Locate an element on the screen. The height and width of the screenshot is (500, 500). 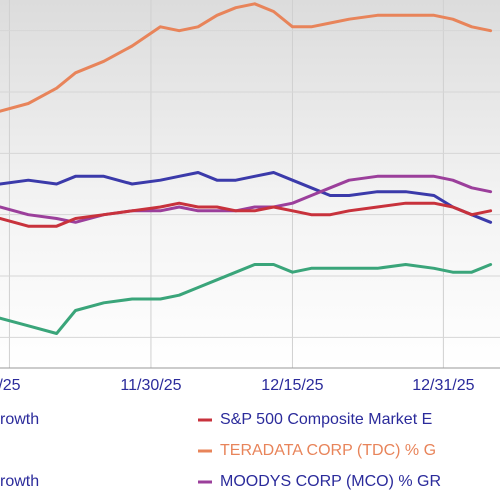
legend-label: S&P 500 Composite Market E is located at coordinates (326, 419).